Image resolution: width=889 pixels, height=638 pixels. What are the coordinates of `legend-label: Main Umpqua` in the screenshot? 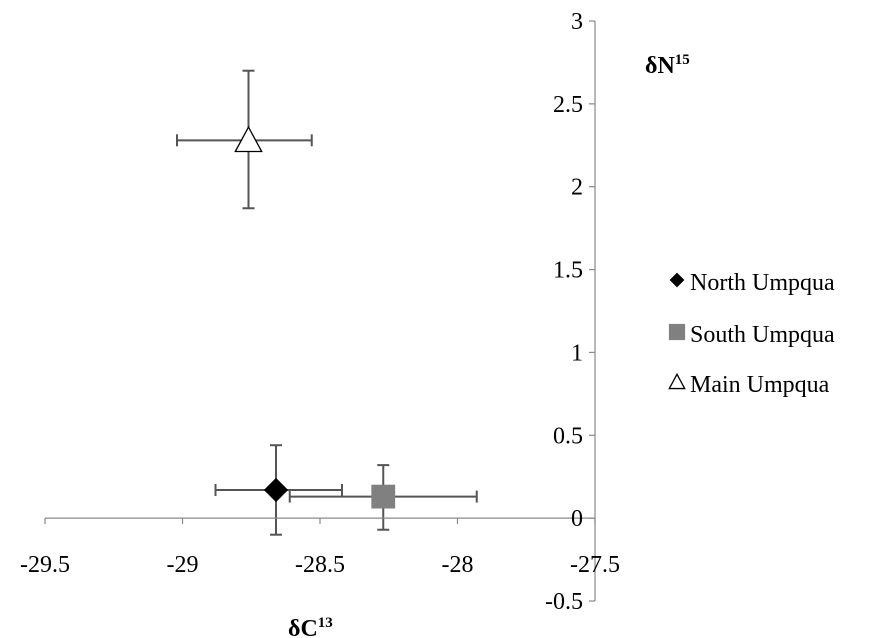 It's located at (760, 385).